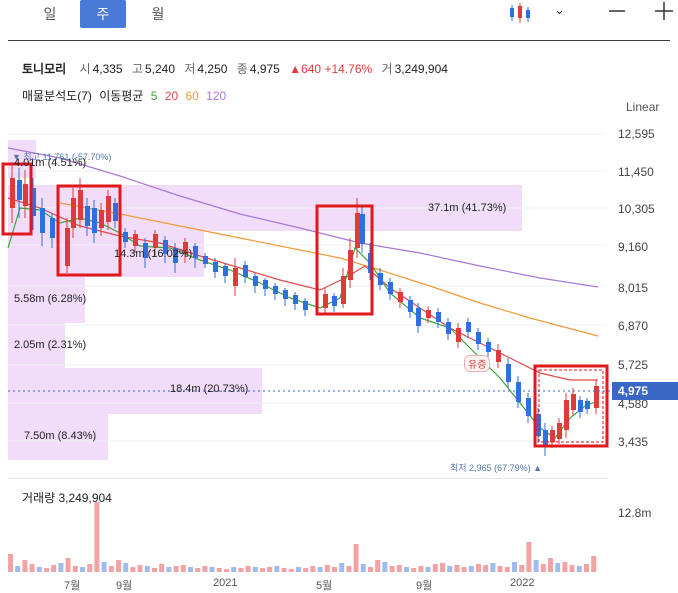 The image size is (678, 593). What do you see at coordinates (559, 9) in the screenshot?
I see `chevron-down-icon: ⌄` at bounding box center [559, 9].